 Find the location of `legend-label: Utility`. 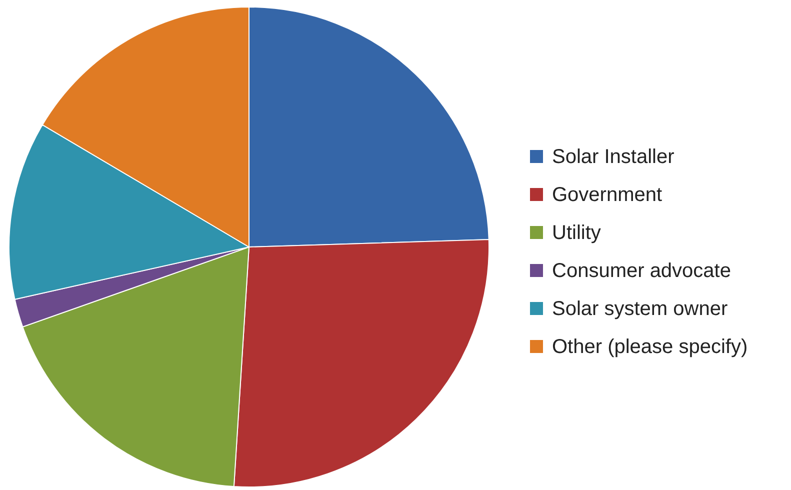

legend-label: Utility is located at coordinates (576, 233).